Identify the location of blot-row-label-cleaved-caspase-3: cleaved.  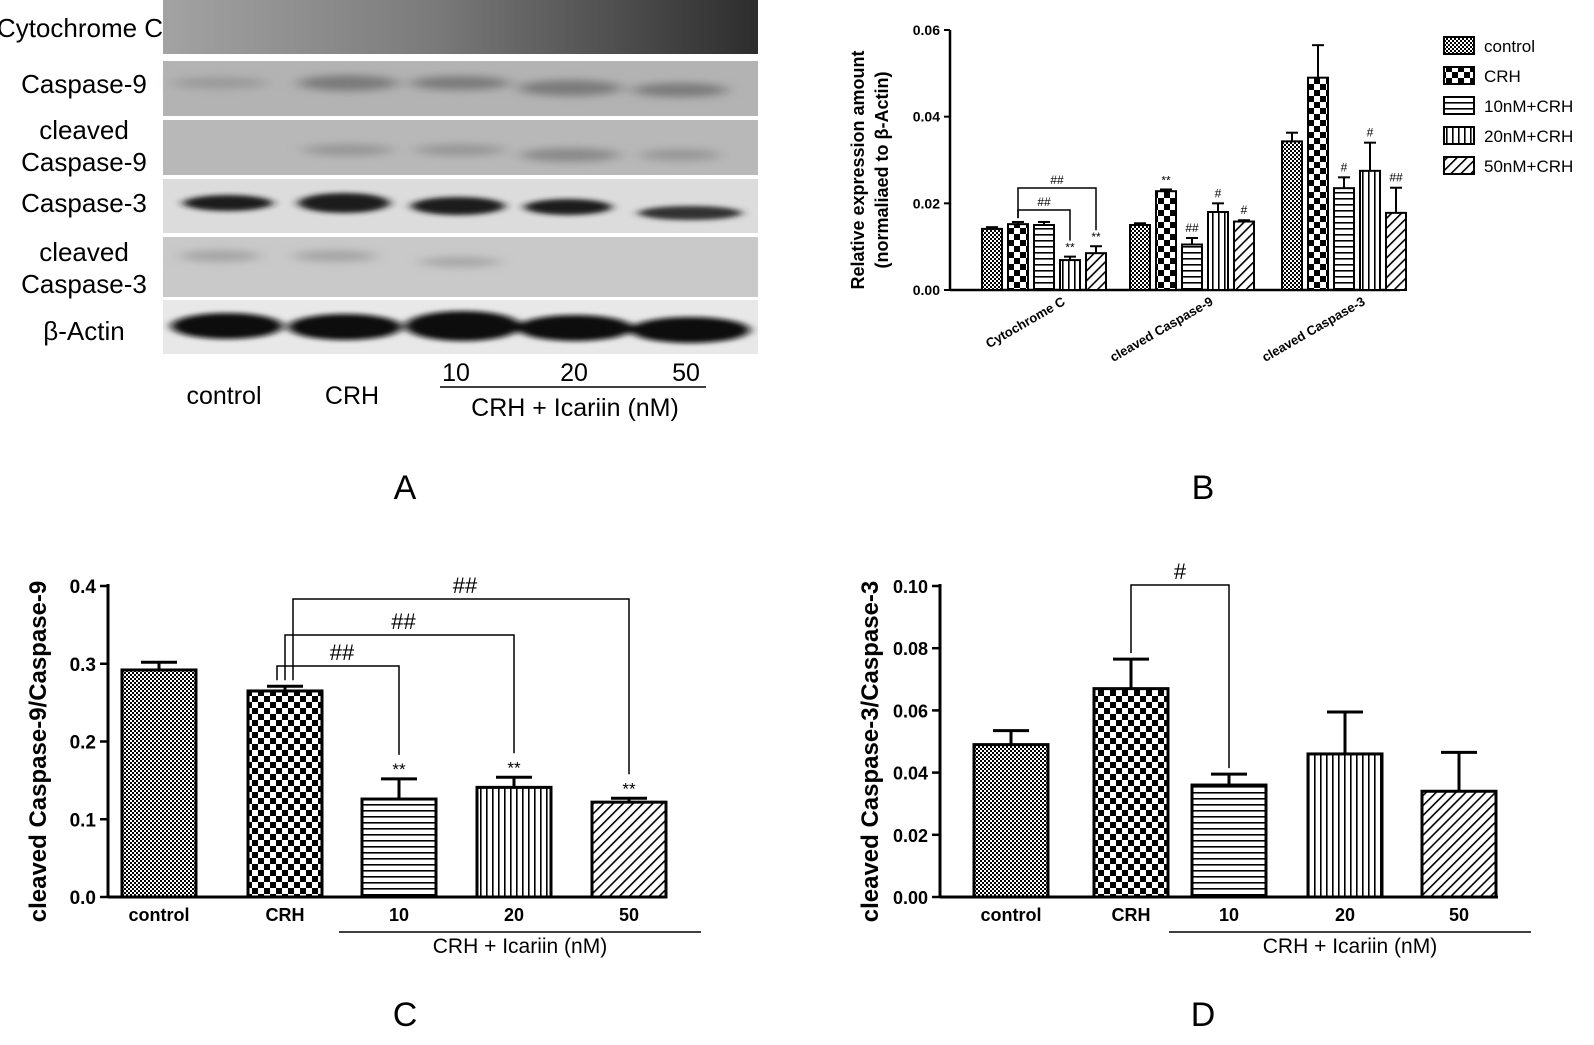
(84, 252).